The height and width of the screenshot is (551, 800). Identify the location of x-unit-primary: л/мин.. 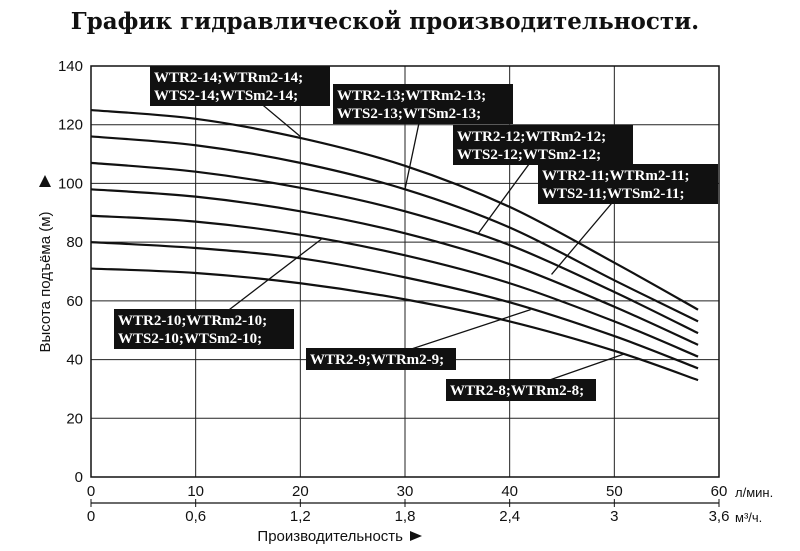
(754, 492).